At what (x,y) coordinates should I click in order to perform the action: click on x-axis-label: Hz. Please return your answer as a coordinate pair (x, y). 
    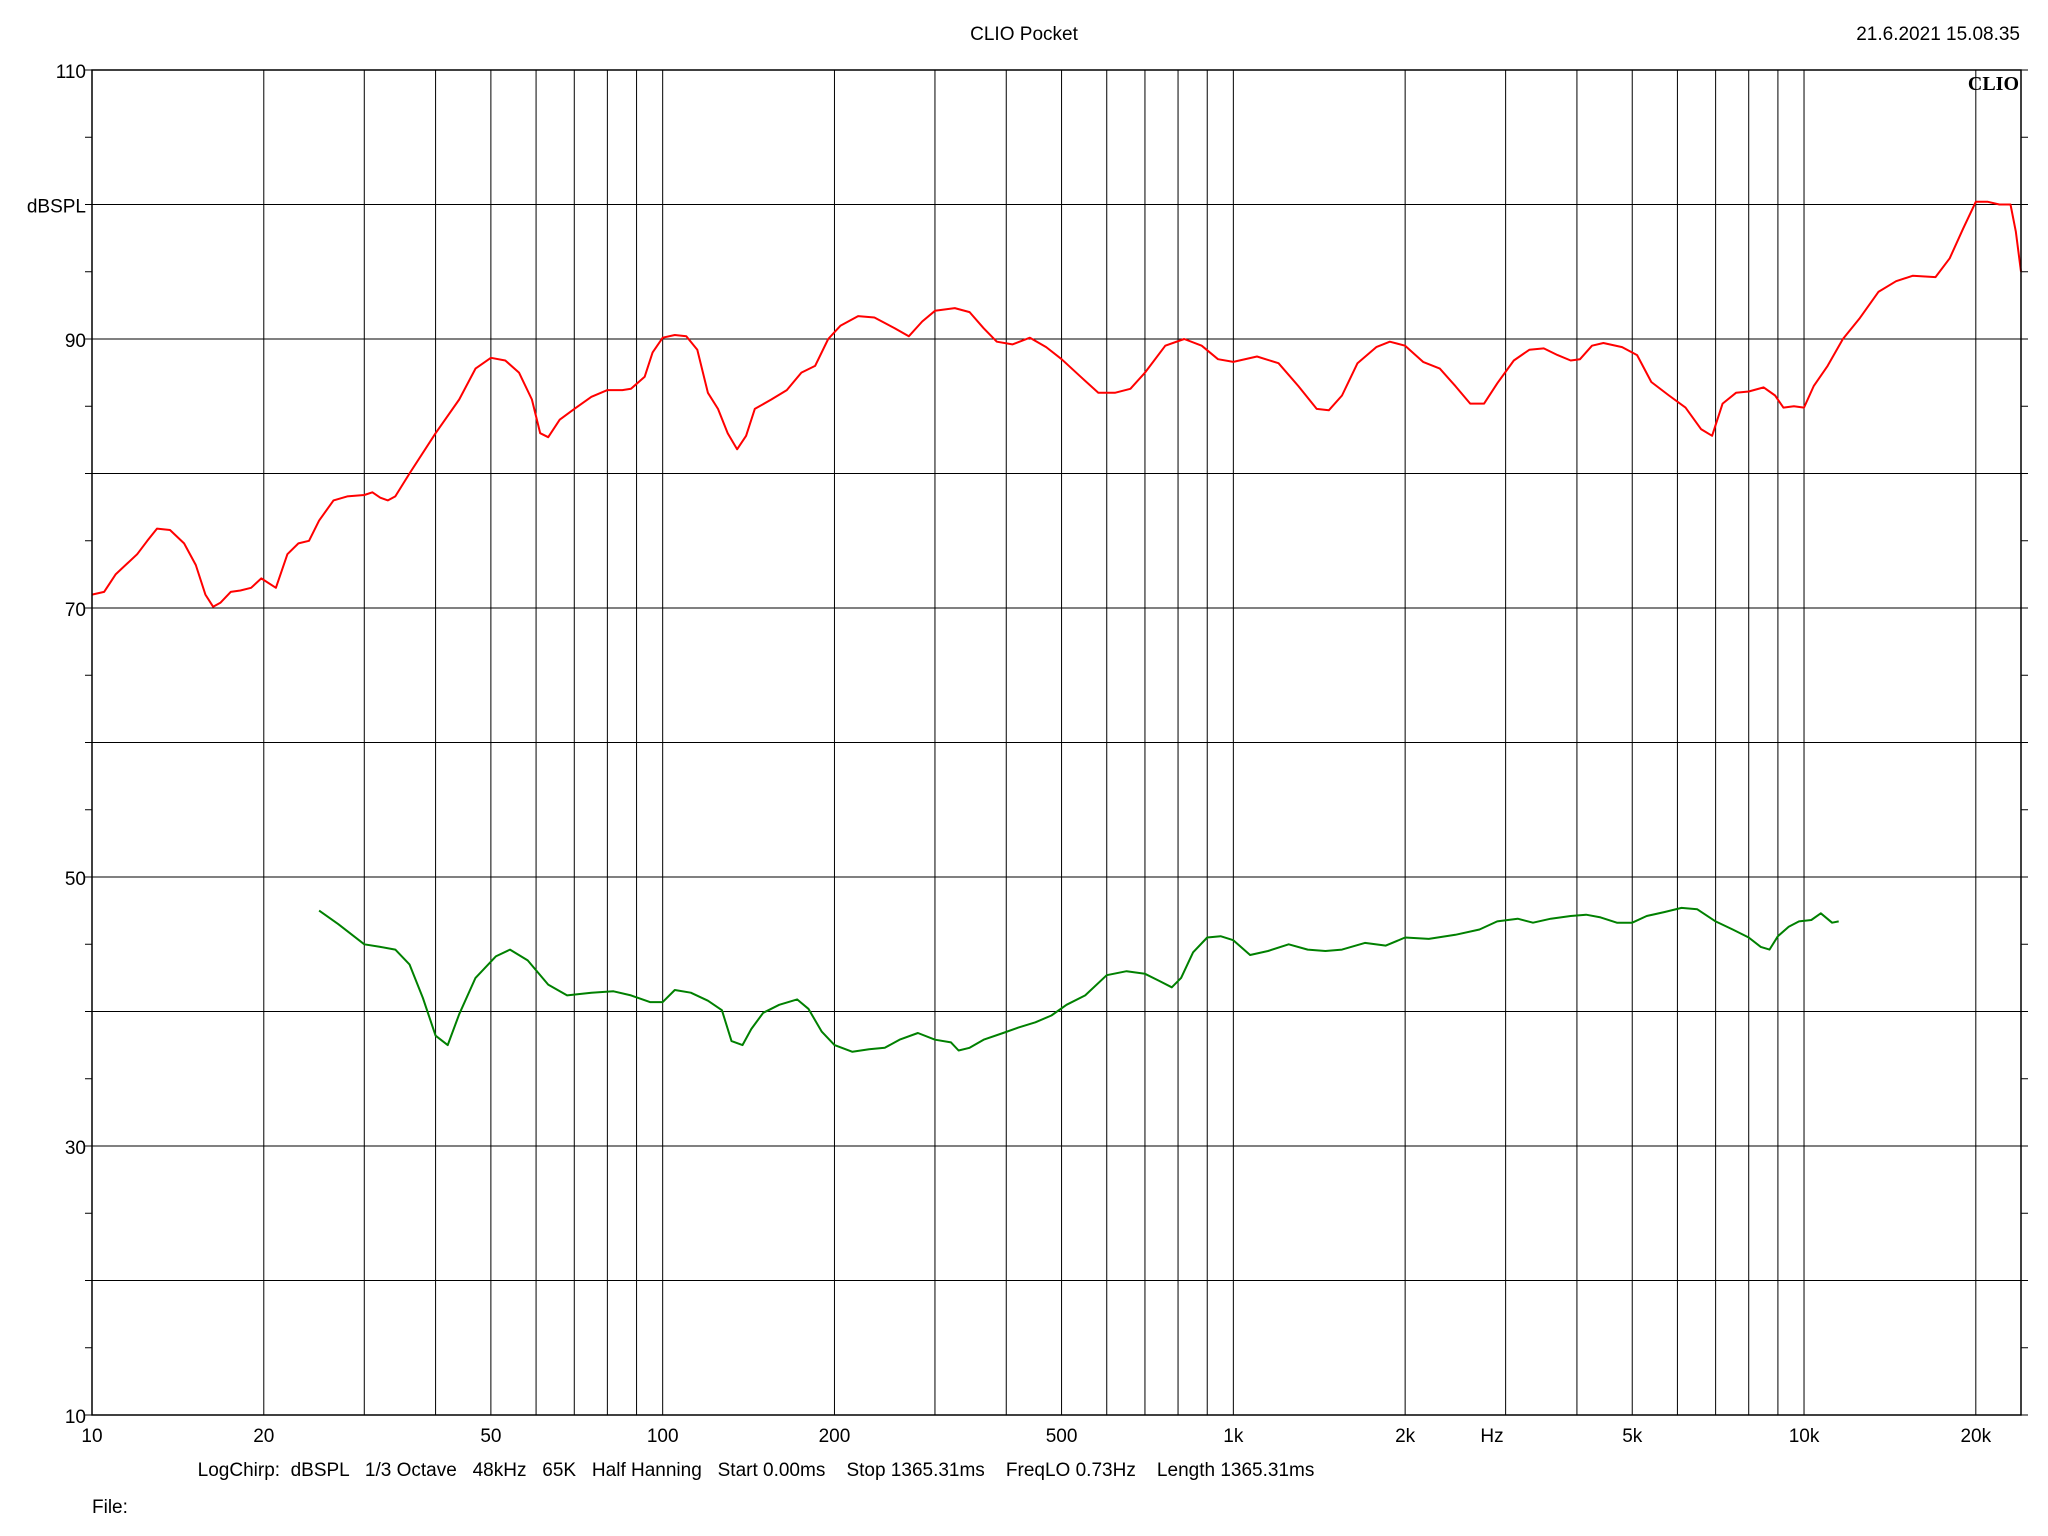
    Looking at the image, I should click on (1491, 1436).